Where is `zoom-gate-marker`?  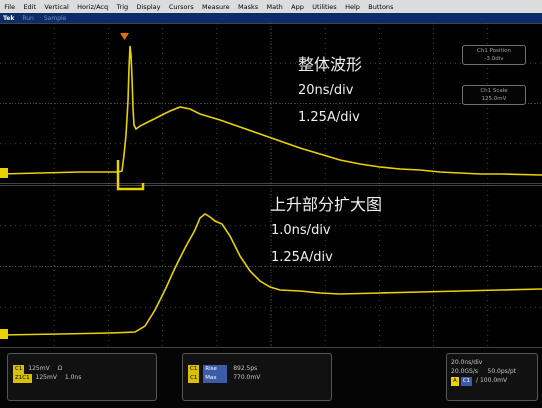
zoom-gate-marker is located at coordinates (130, 175).